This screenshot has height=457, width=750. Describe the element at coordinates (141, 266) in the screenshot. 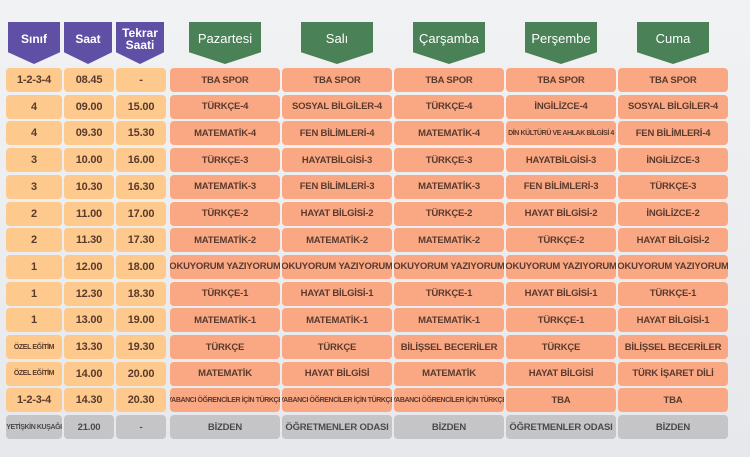

I see `tekrar-saati-cell: 18.00` at that location.